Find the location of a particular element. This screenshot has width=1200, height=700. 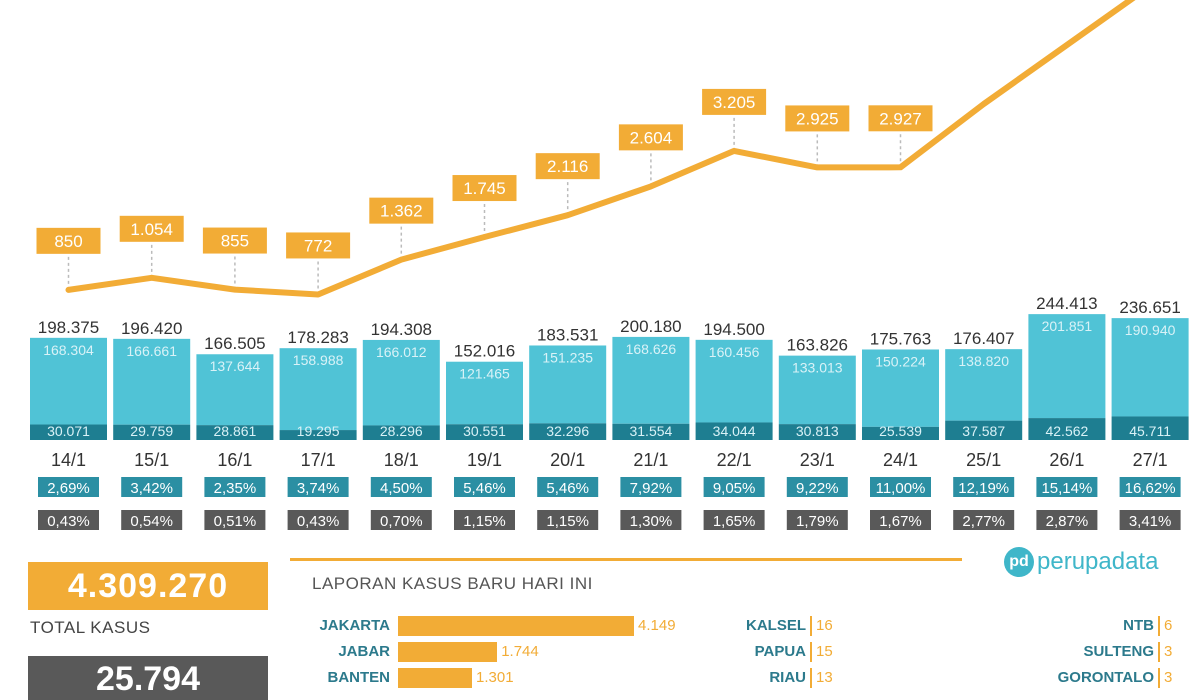

bar-total-label: 244.413 is located at coordinates (1066, 303).